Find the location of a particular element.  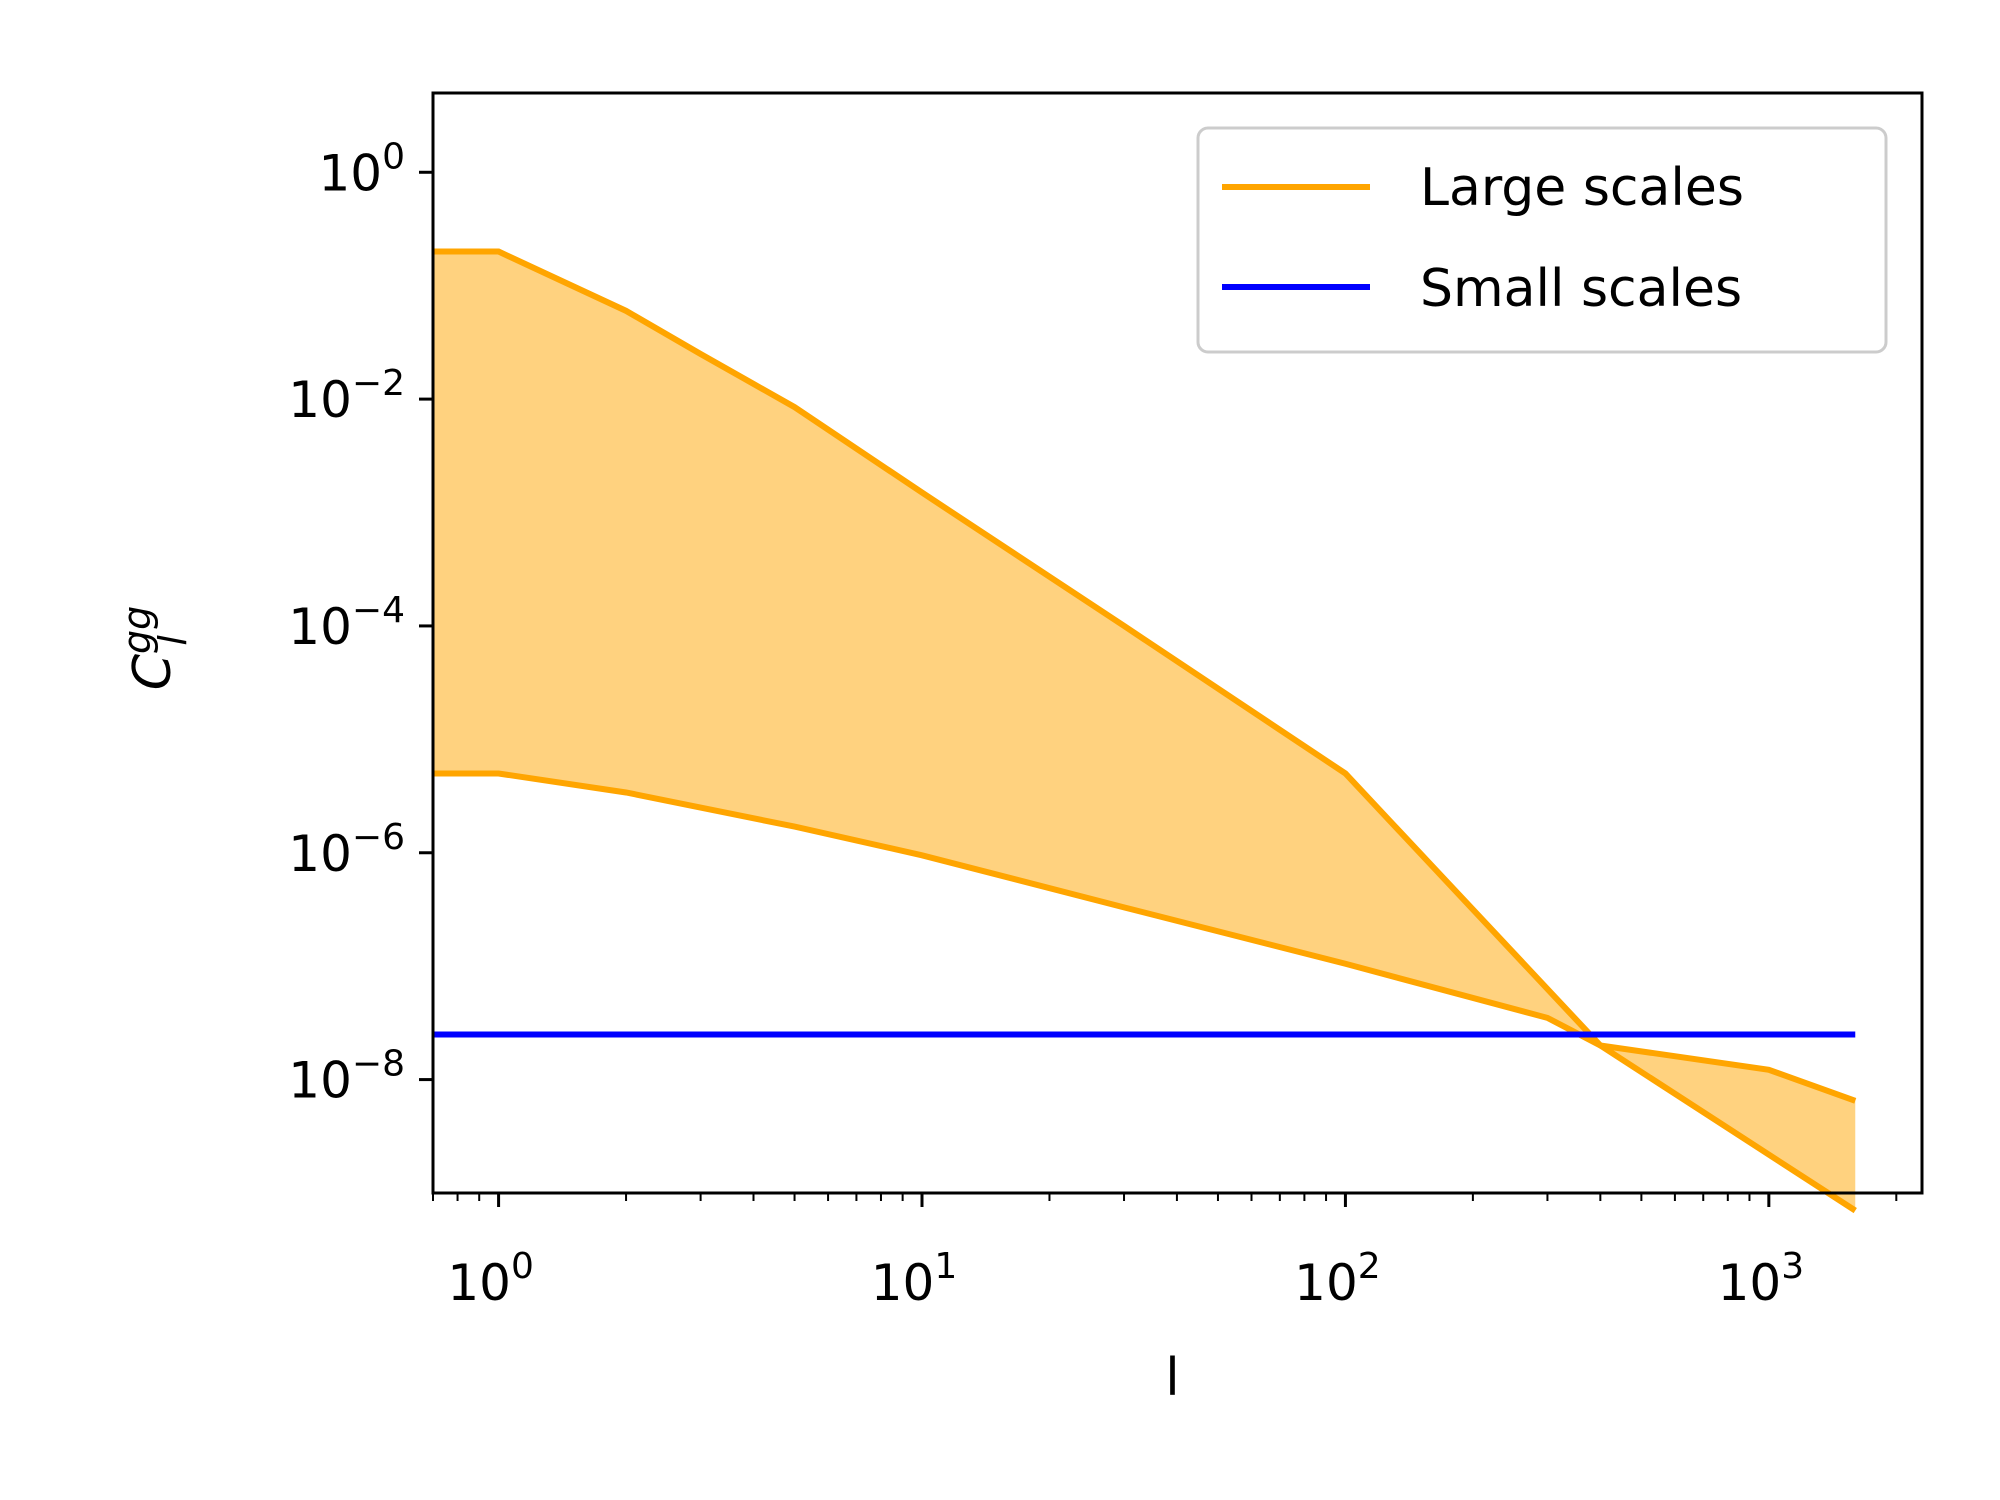

x-axis-ticks: 10⁰ 10¹ 10² 10³ is located at coordinates (1165, 1252).